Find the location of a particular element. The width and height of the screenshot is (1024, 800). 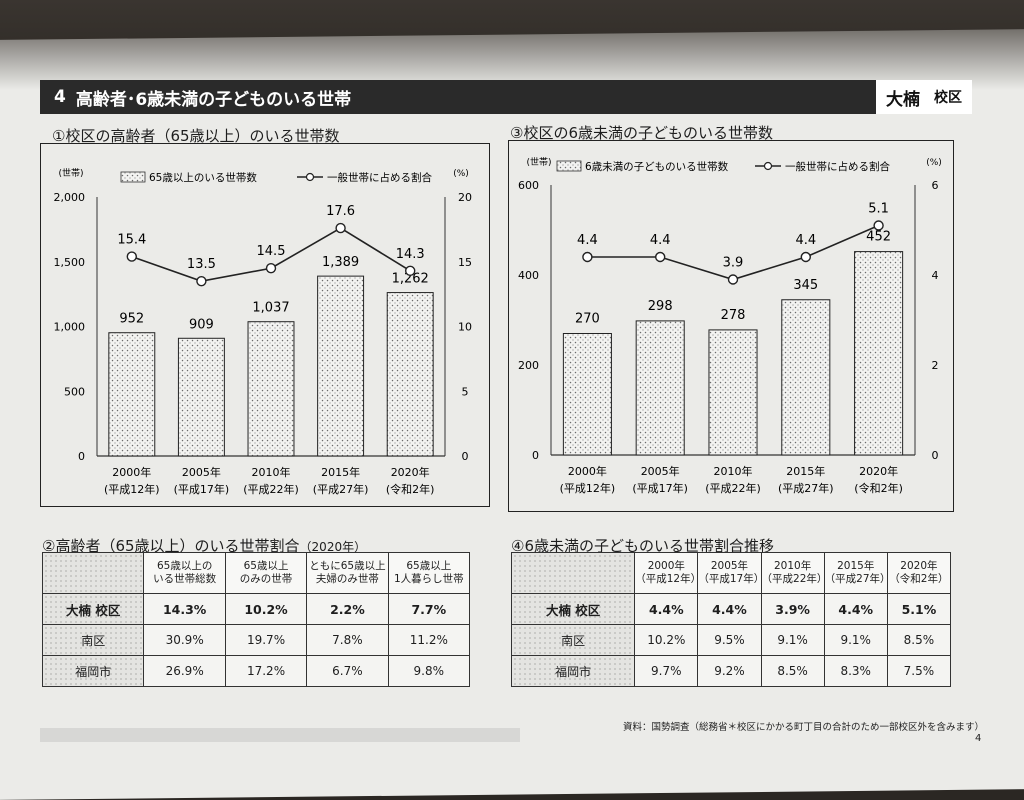

table-row-label: 大楠 校区 is located at coordinates (93, 609).